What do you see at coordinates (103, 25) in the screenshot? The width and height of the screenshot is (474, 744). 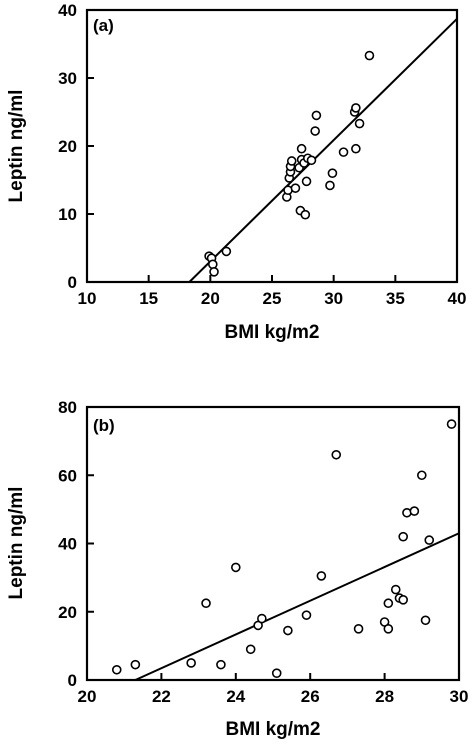 I see `panel-label-a: (a)` at bounding box center [103, 25].